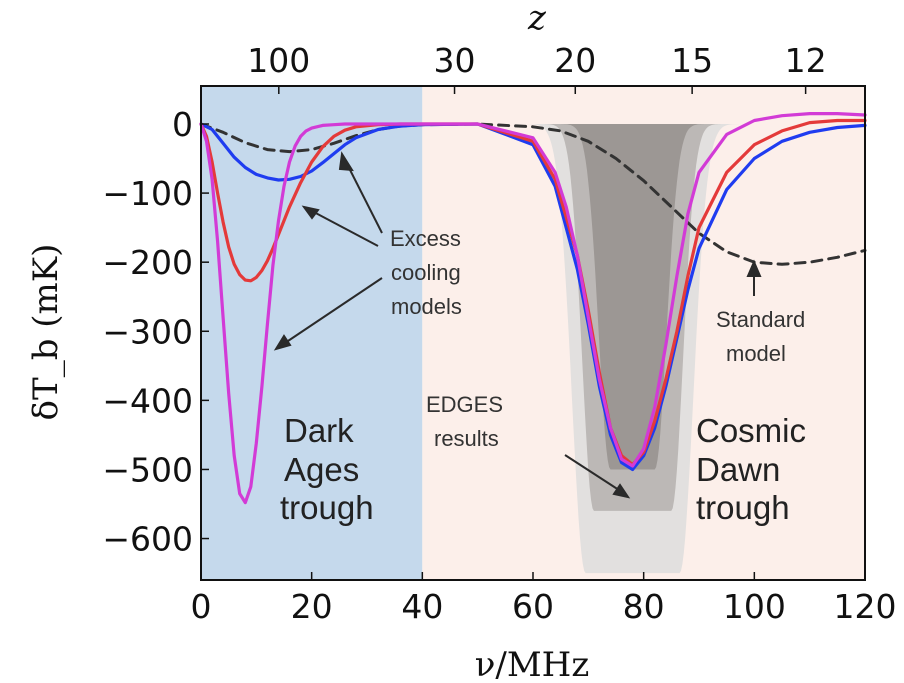 The height and width of the screenshot is (683, 904). Describe the element at coordinates (738, 469) in the screenshot. I see `cosmic-label-2: Dawn` at that location.